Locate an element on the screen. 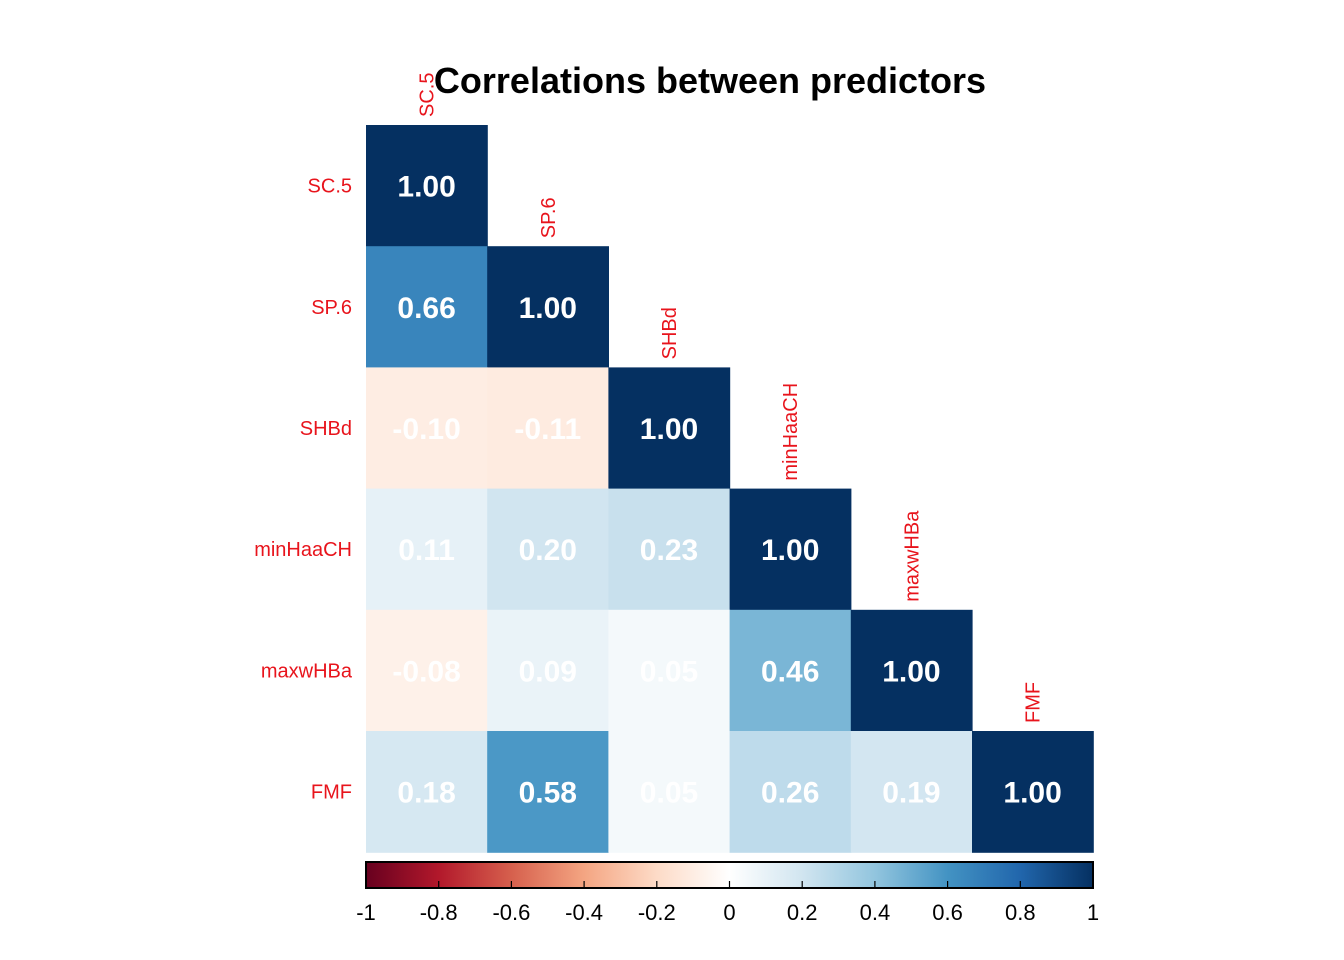  column-label: SP.6 is located at coordinates (549, 217).